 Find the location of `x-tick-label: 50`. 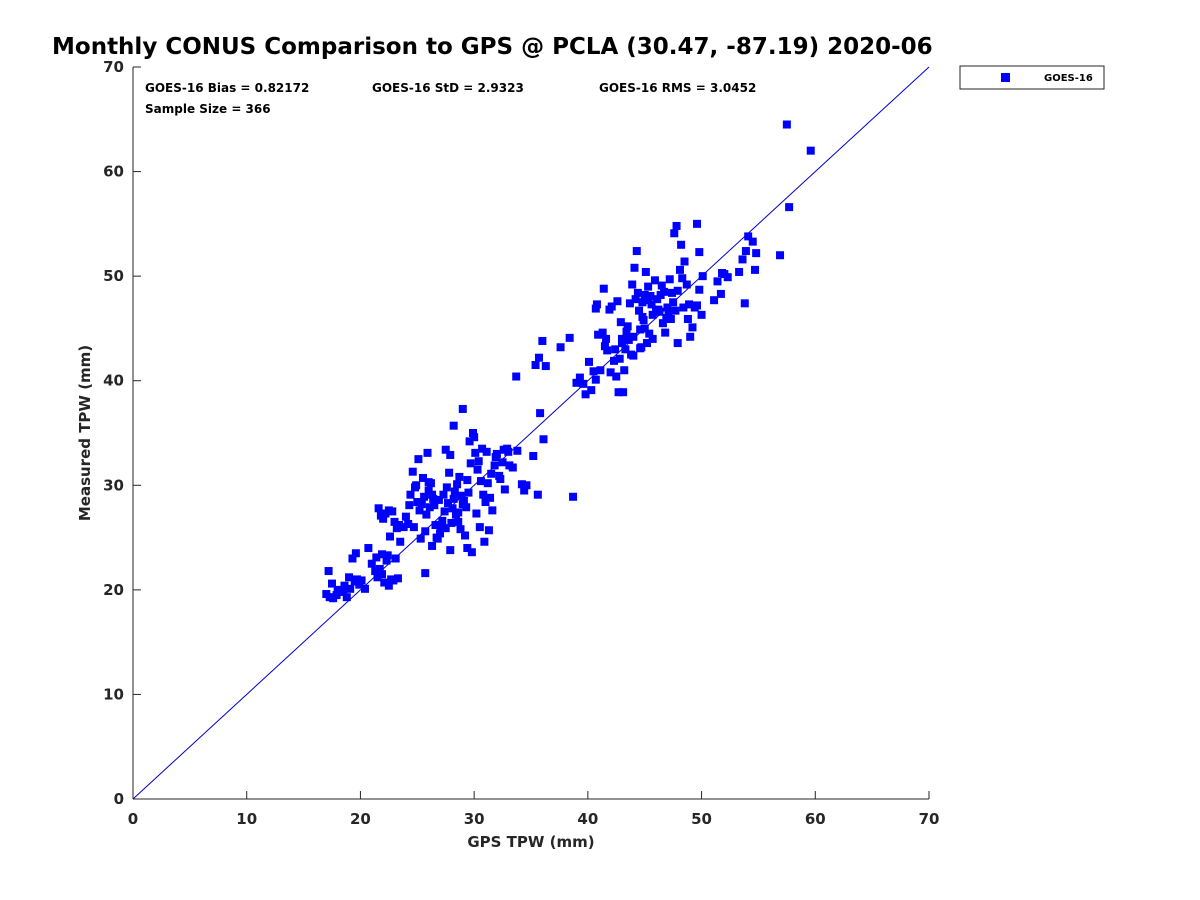

x-tick-label: 50 is located at coordinates (701, 819).